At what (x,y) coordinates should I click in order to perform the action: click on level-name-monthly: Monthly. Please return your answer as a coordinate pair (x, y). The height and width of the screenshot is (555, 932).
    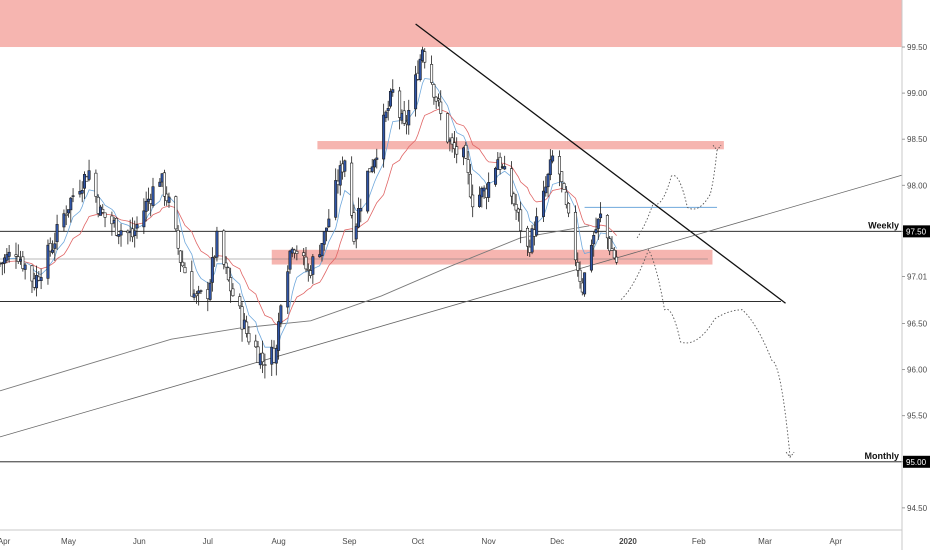
    Looking at the image, I should click on (882, 456).